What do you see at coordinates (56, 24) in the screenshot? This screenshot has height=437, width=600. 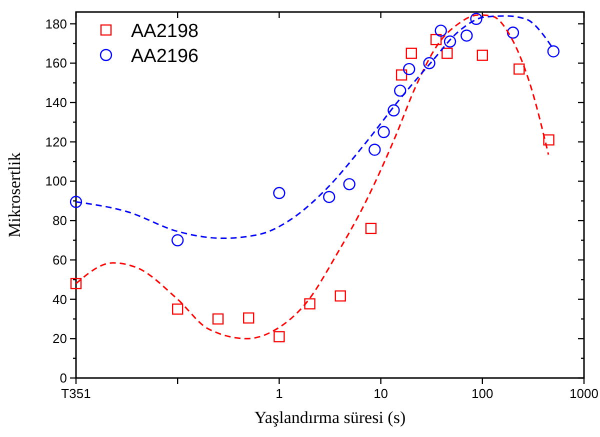 I see `y-tick-label: 180` at bounding box center [56, 24].